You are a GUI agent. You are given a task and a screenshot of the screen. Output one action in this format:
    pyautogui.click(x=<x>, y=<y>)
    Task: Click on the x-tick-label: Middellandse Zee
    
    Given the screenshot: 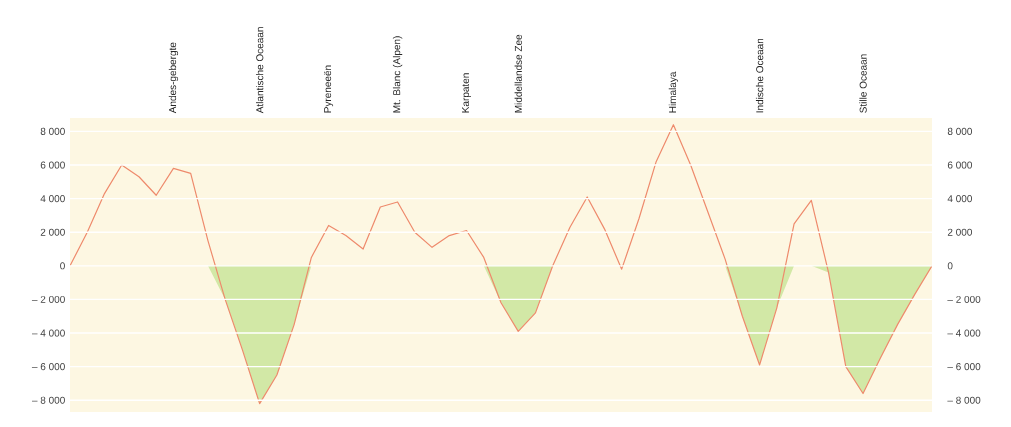 What is the action you would take?
    pyautogui.click(x=518, y=73)
    